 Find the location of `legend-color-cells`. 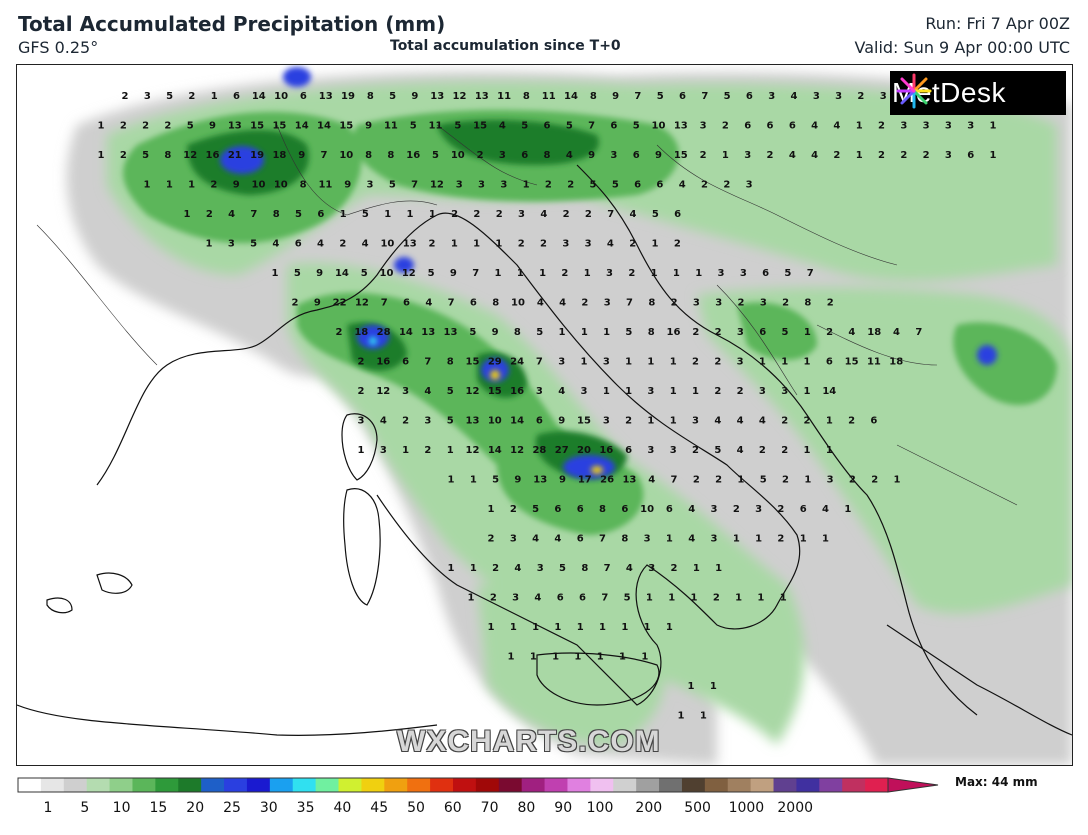

legend-color-cells is located at coordinates (478, 785).